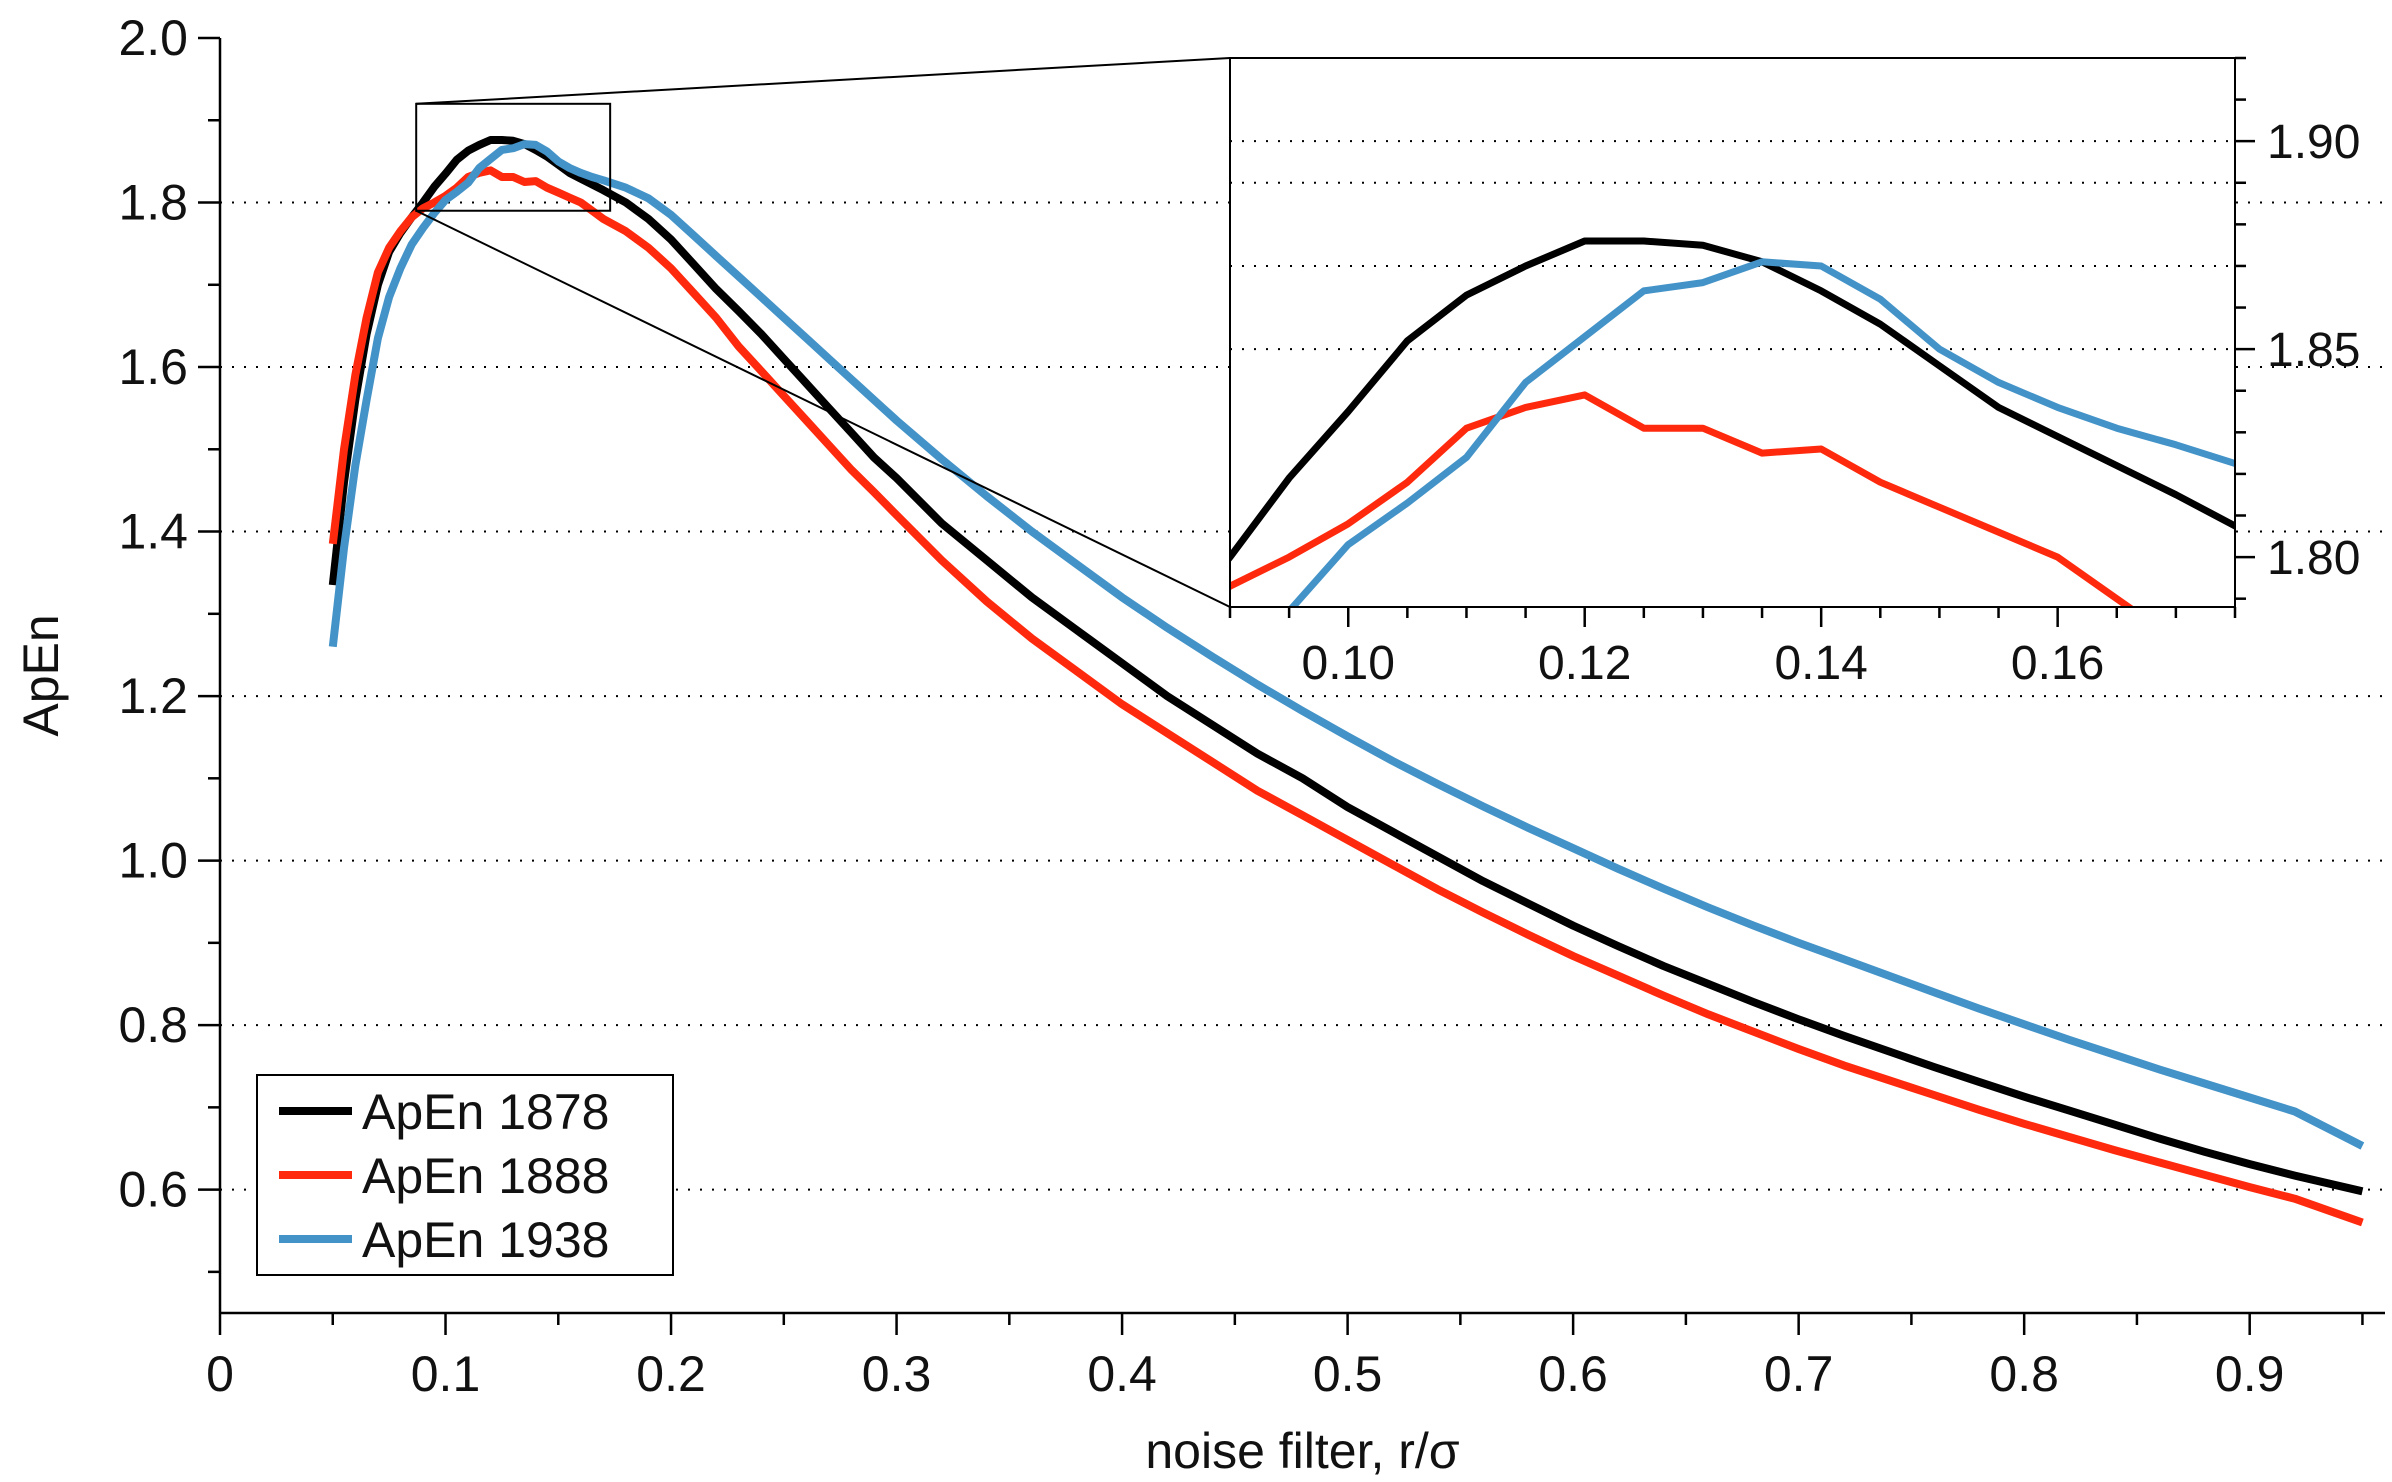 The height and width of the screenshot is (1482, 2392). I want to click on zoom-source-rect, so click(513, 157).